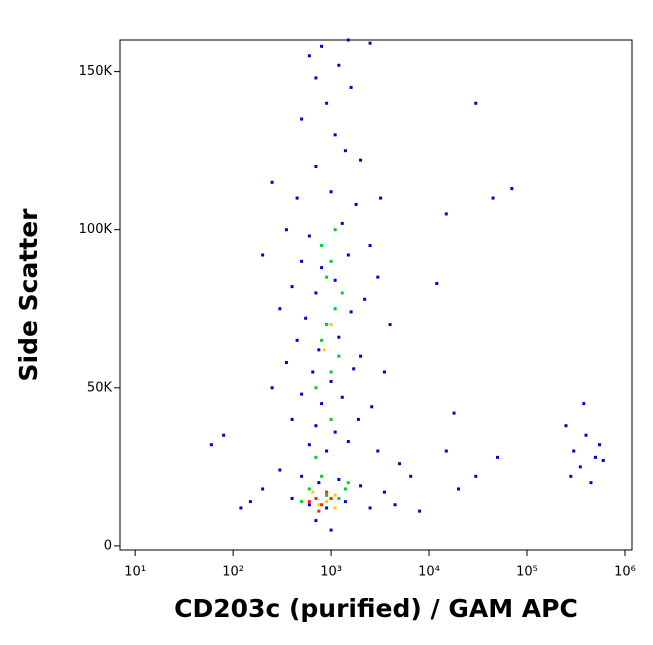 This screenshot has height=645, width=653. What do you see at coordinates (135, 572) in the screenshot?
I see `x-tick-label: 10¹` at bounding box center [135, 572].